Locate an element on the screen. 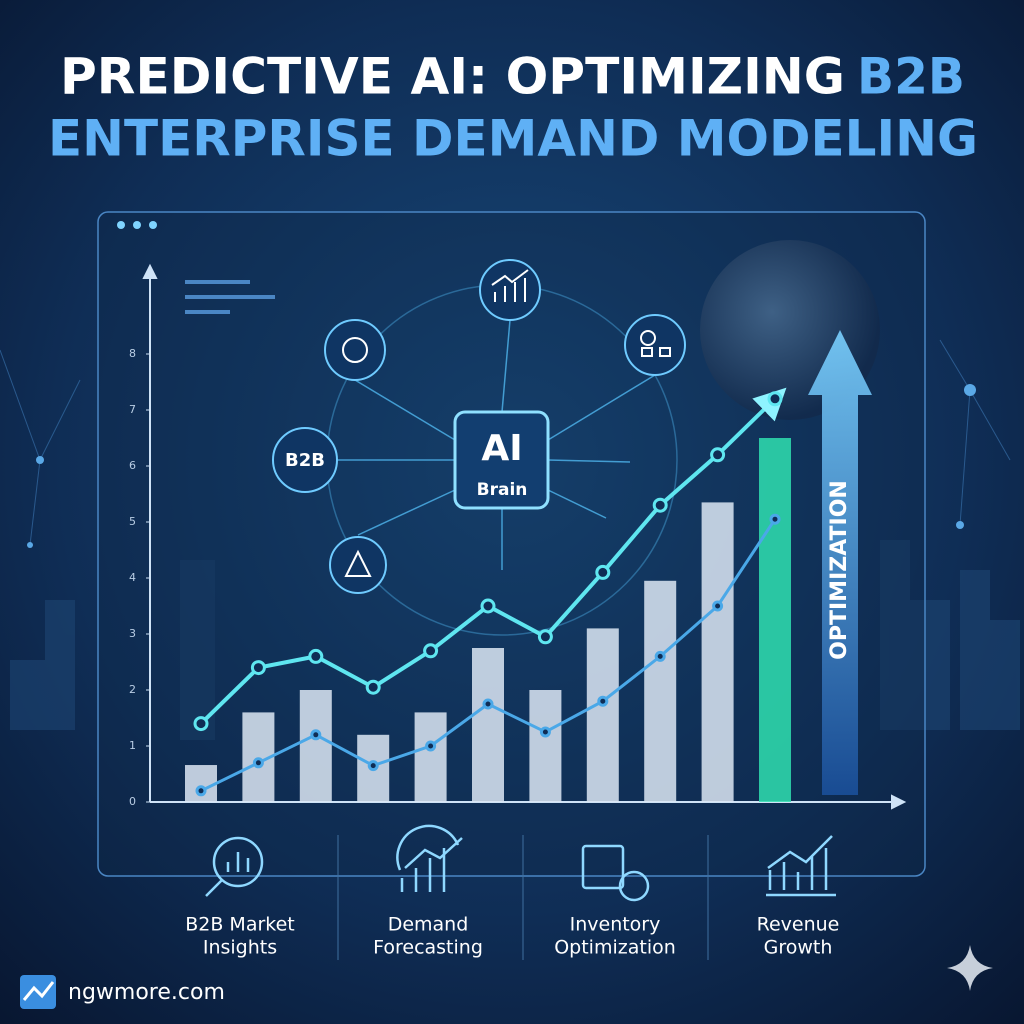  chip-label: Brain is located at coordinates (502, 490).